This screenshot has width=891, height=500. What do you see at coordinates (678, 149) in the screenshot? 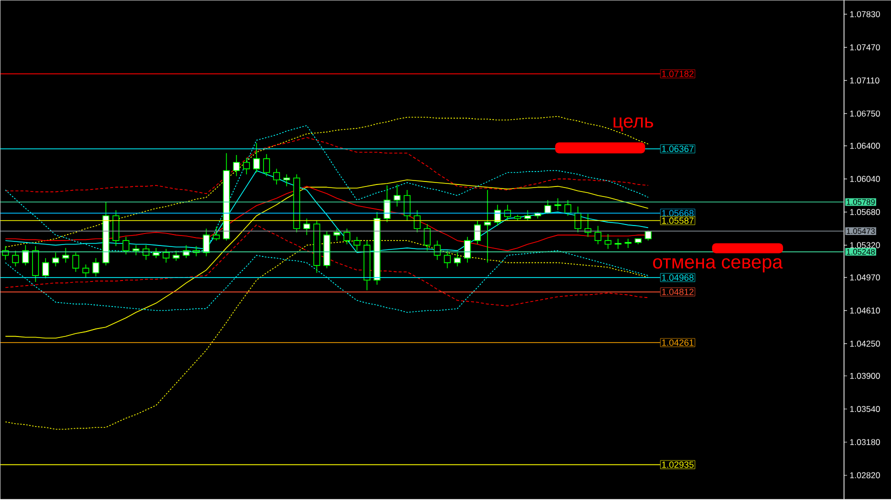
I see `ref-line-label: 1.06367` at bounding box center [678, 149].